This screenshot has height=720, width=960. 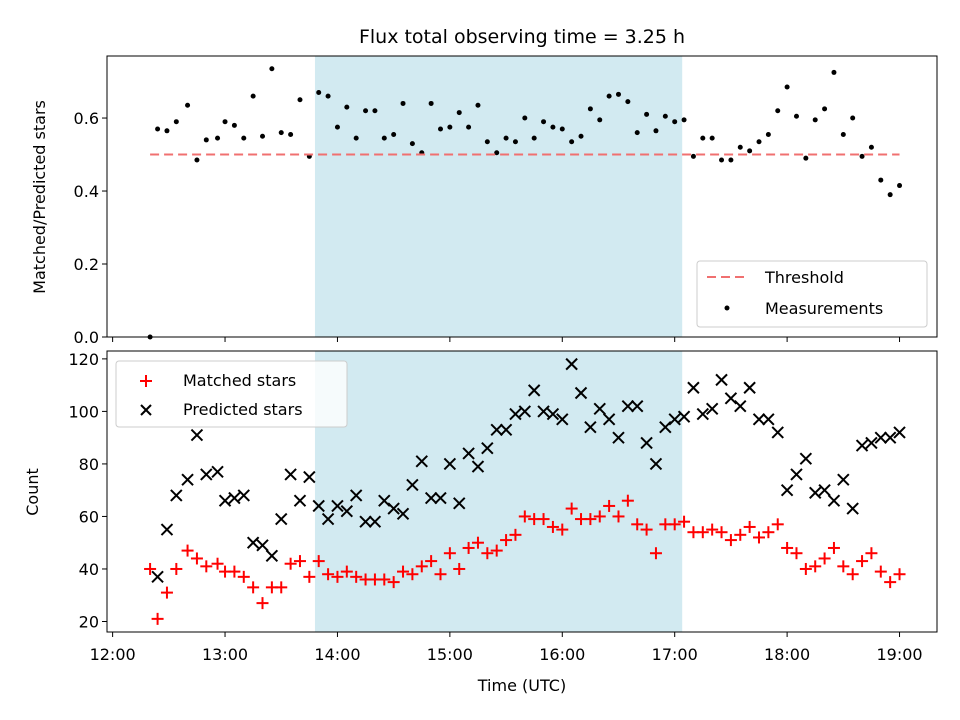 What do you see at coordinates (521, 685) in the screenshot?
I see `x-axis-label: Time (UTC)` at bounding box center [521, 685].